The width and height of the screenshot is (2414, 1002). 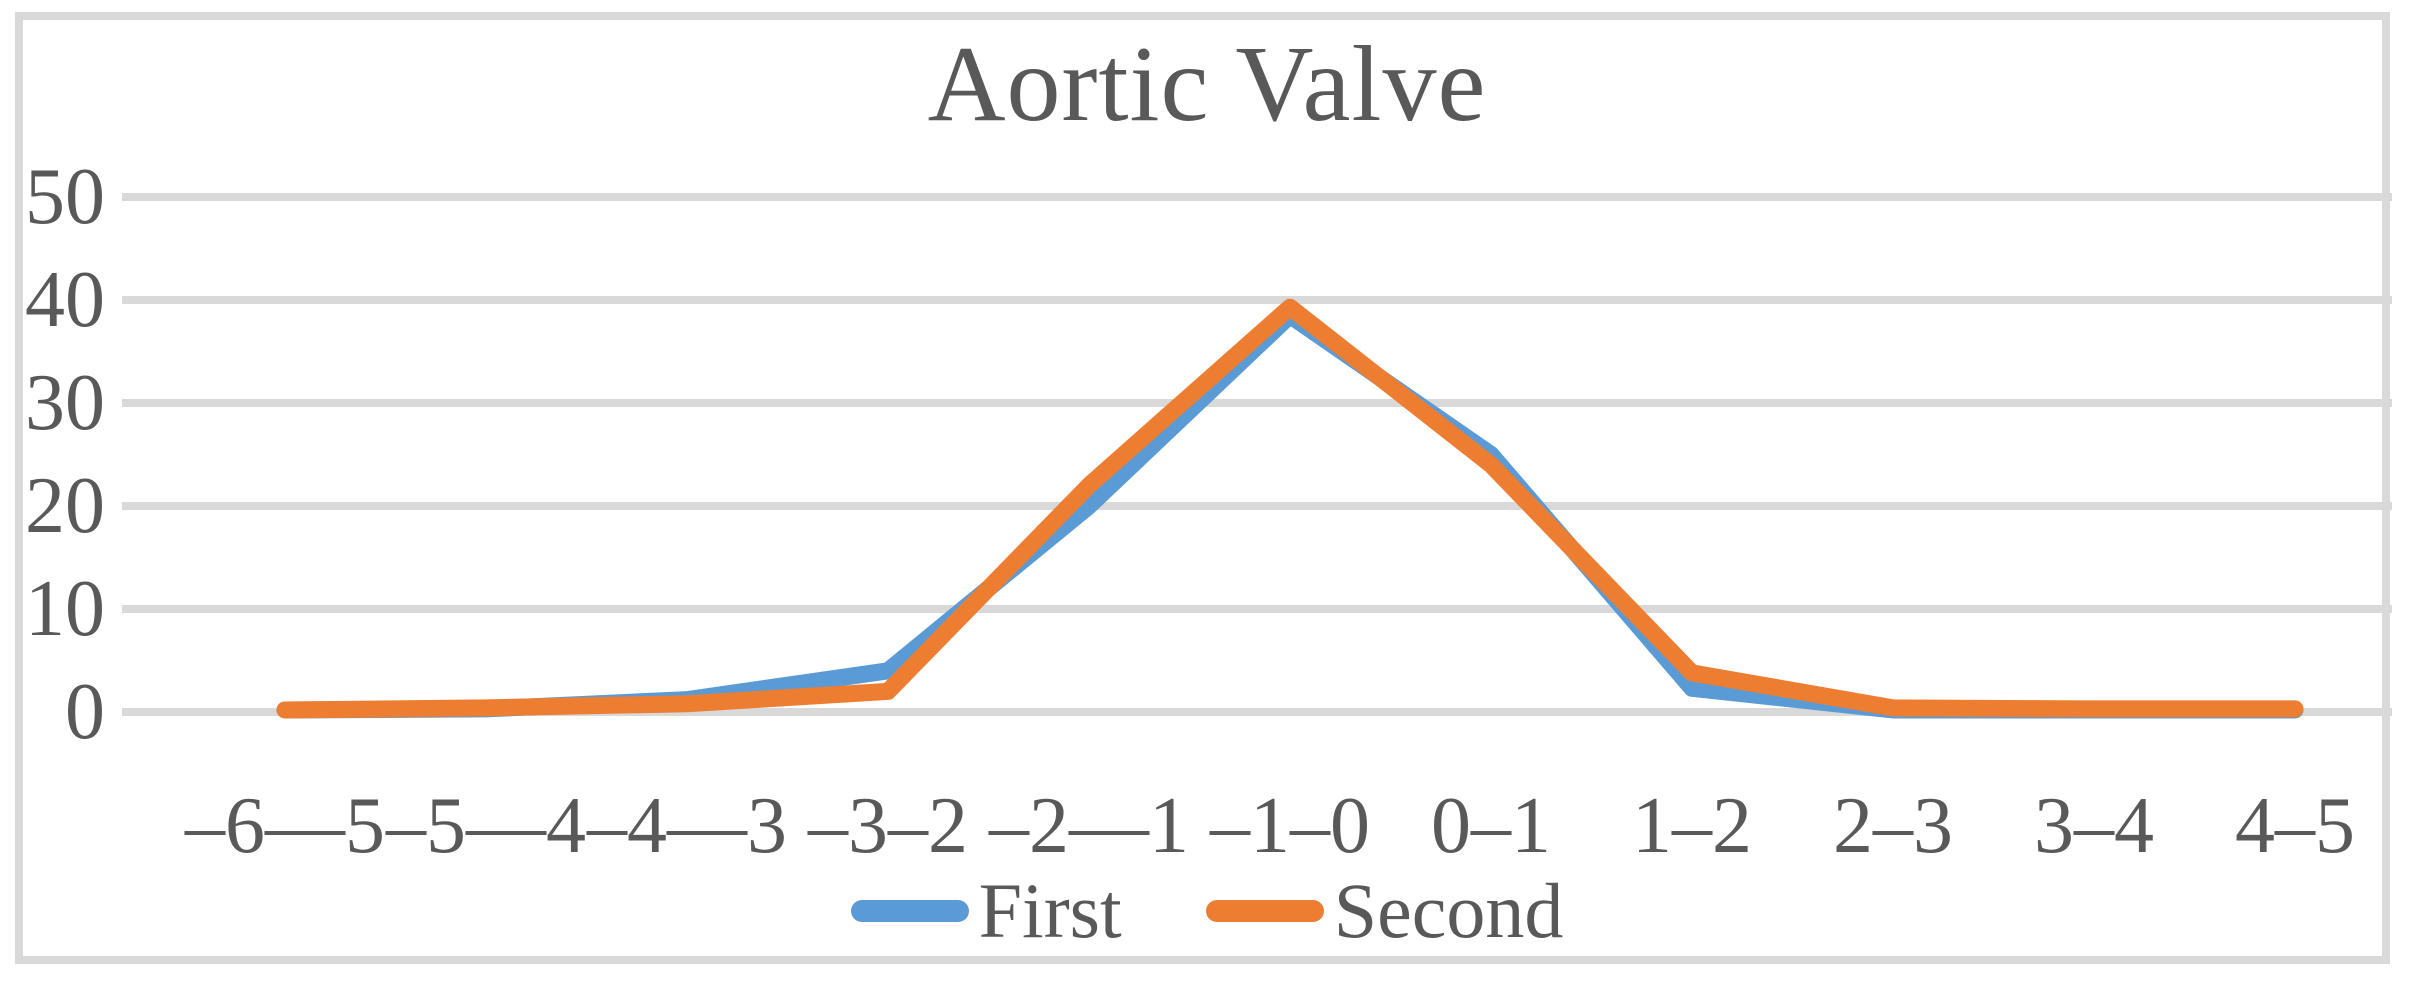 I want to click on legend: First Second, so click(x=1207, y=911).